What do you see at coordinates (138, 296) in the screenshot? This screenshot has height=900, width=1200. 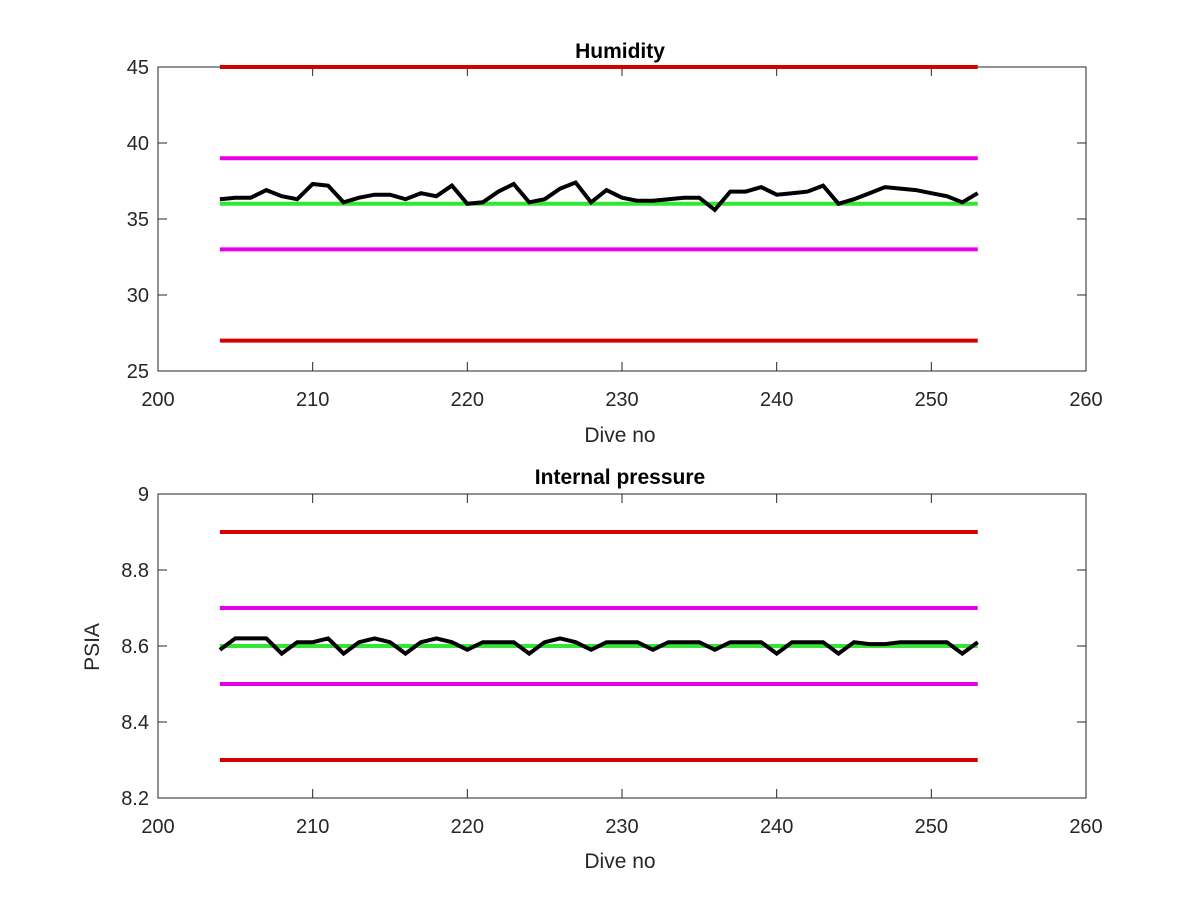 I see `humidity-ytick-label: 30` at bounding box center [138, 296].